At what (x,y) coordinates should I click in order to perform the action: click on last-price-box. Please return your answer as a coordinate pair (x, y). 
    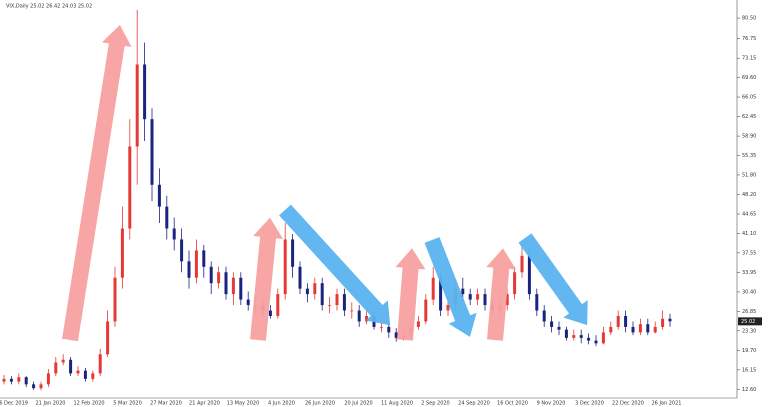
    Looking at the image, I should click on (750, 321).